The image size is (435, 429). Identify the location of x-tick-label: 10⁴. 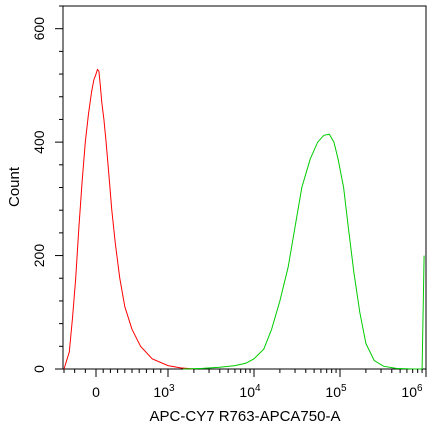
(250, 391).